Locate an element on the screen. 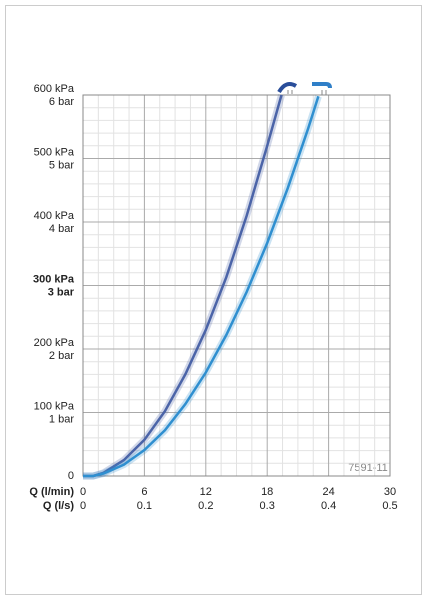 The image size is (427, 600). x2-tick-label: 0.4 is located at coordinates (328, 506).